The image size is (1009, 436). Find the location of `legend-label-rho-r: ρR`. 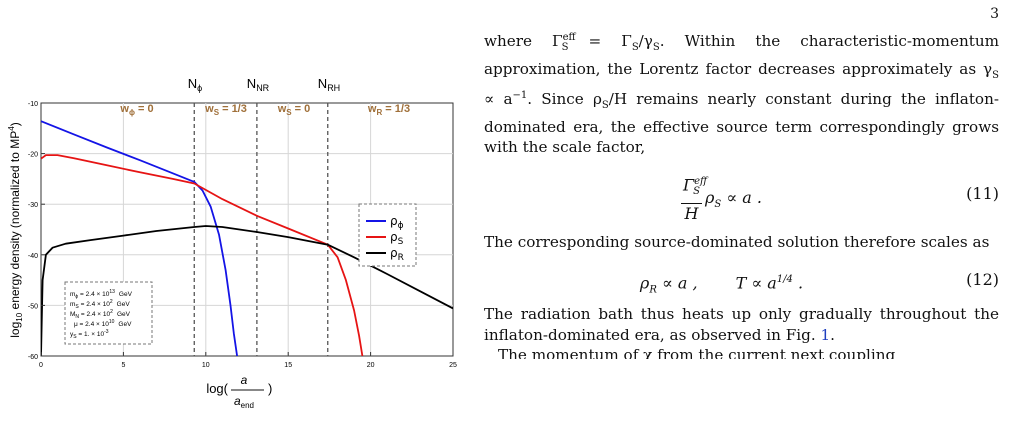

legend-label-rho-r: ρR is located at coordinates (397, 254).